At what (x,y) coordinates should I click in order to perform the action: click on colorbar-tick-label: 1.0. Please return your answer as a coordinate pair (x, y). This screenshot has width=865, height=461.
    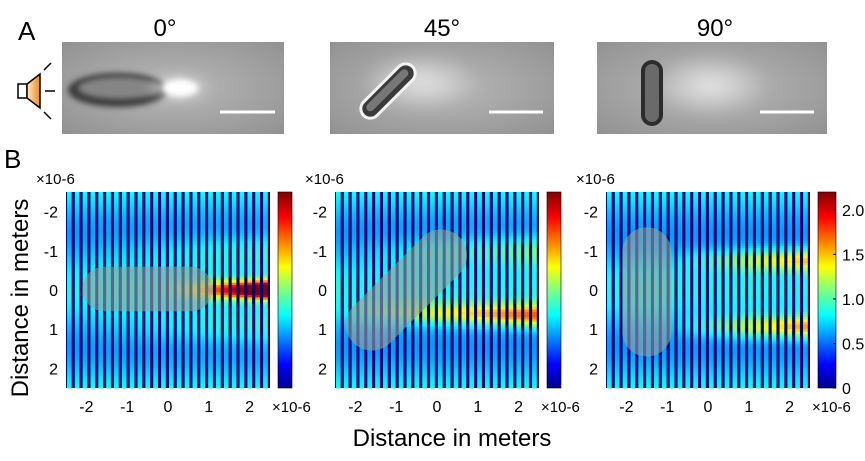
    Looking at the image, I should click on (853, 300).